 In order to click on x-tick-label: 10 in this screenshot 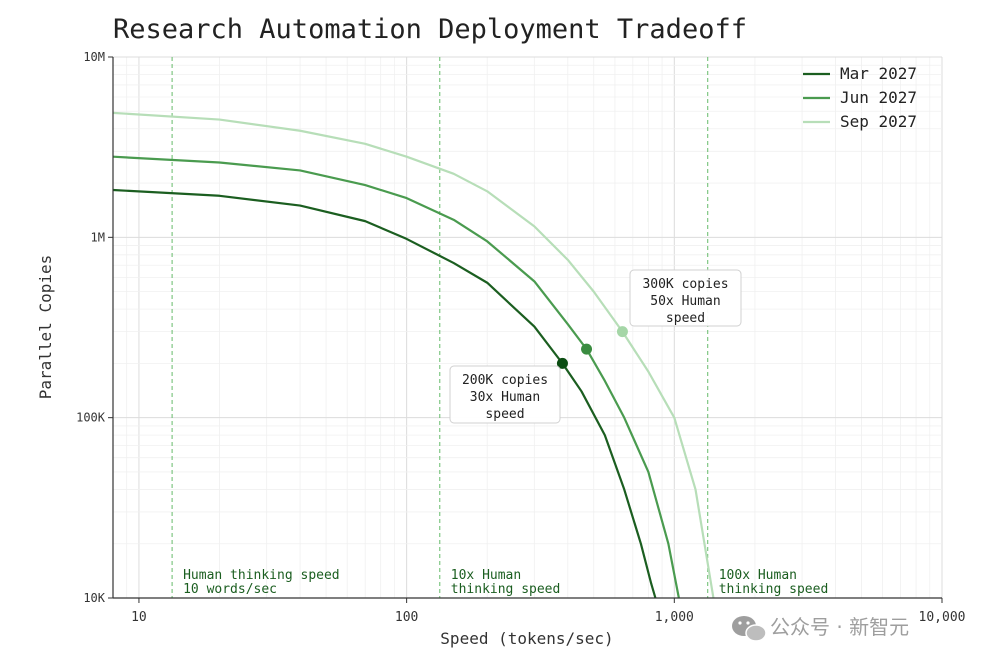, I will do `click(139, 617)`.